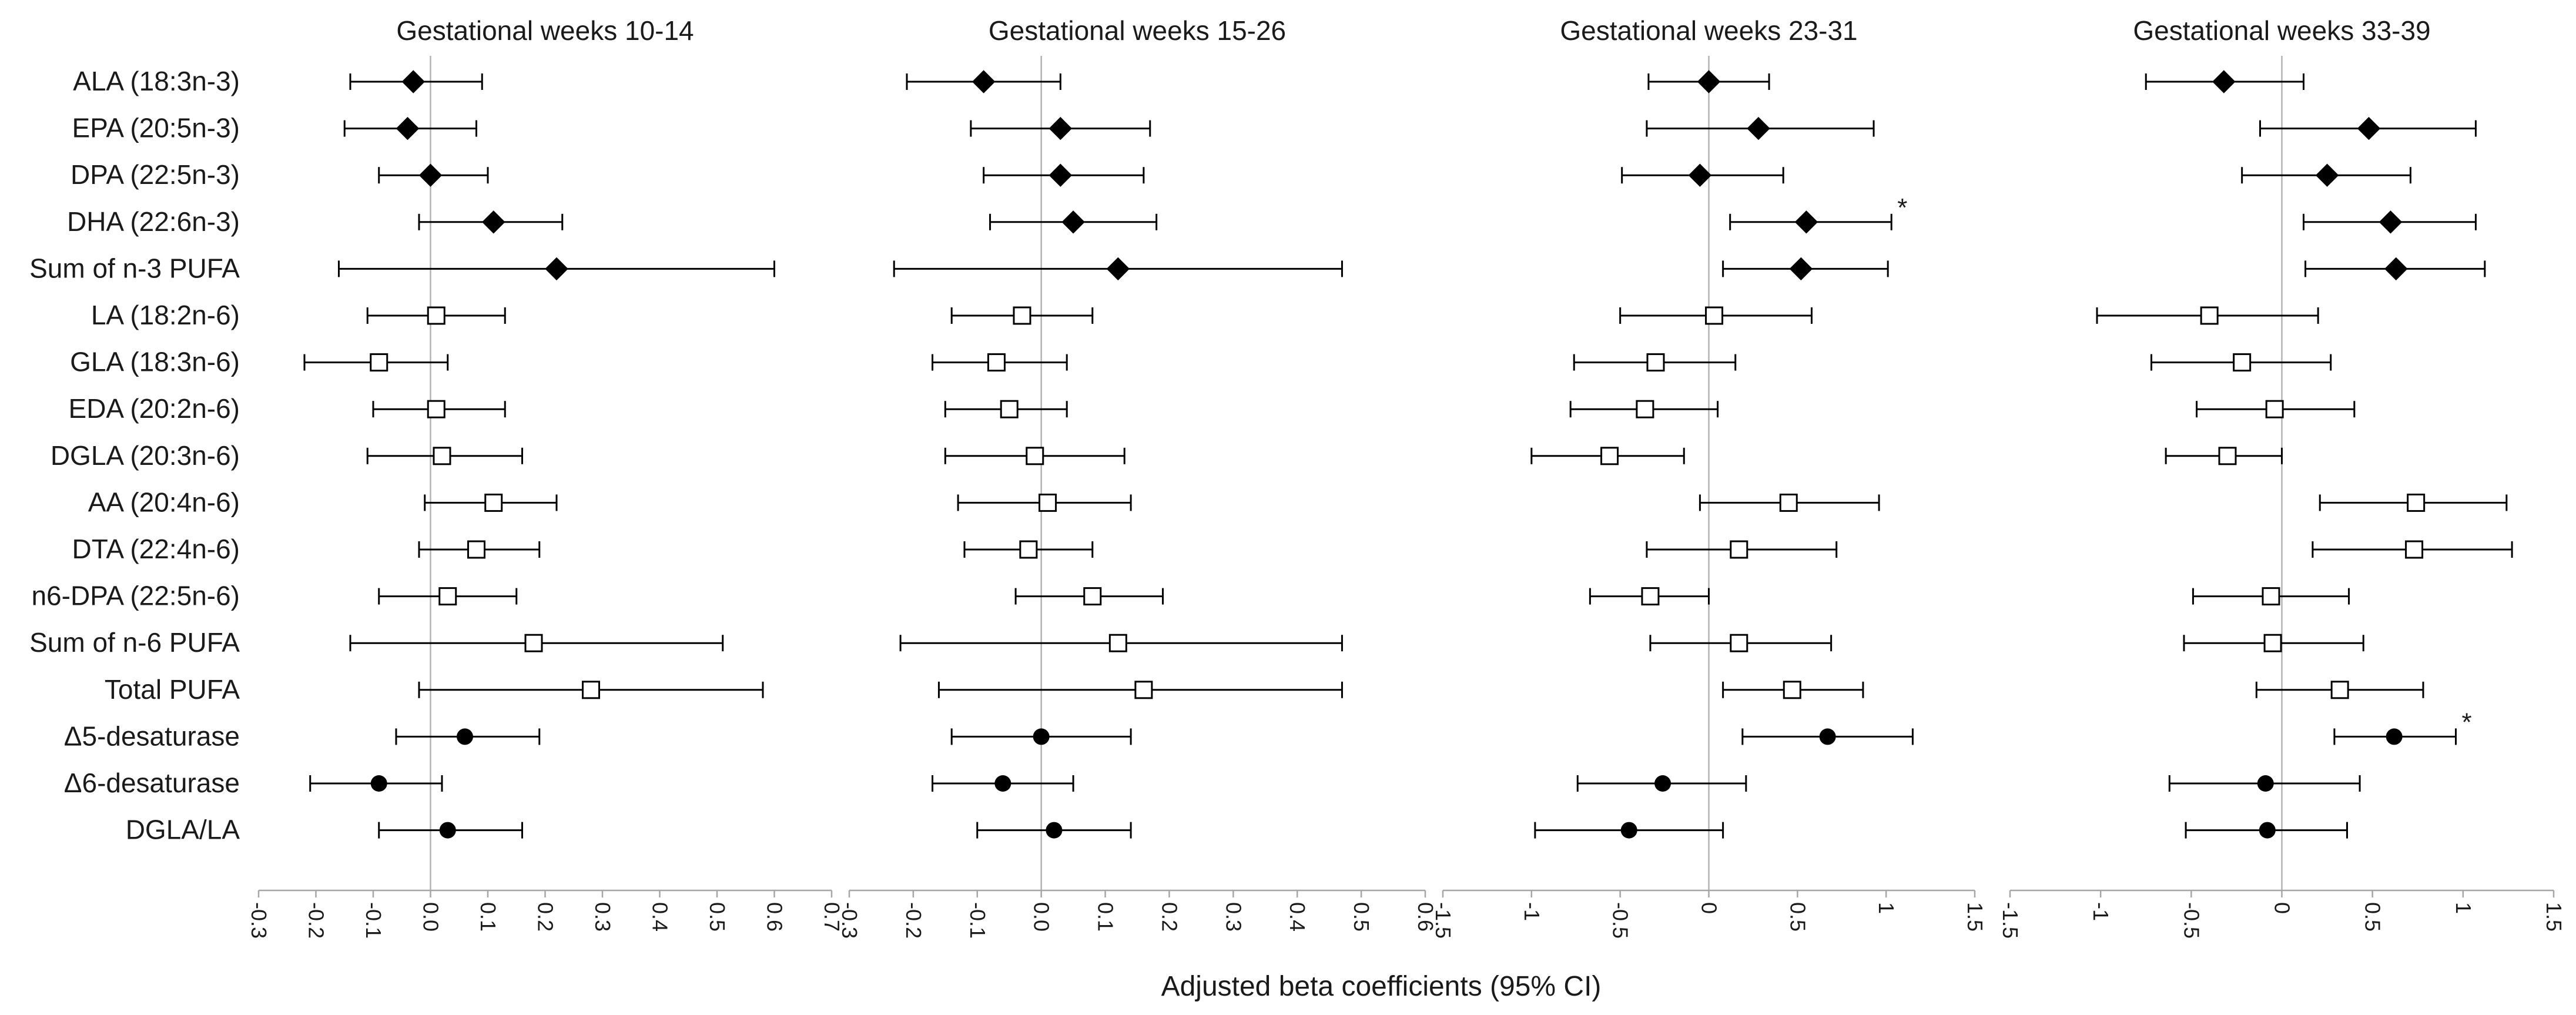 The width and height of the screenshot is (2576, 1015). What do you see at coordinates (172, 689) in the screenshot?
I see `row-label-total-pufa: Total PUFA` at bounding box center [172, 689].